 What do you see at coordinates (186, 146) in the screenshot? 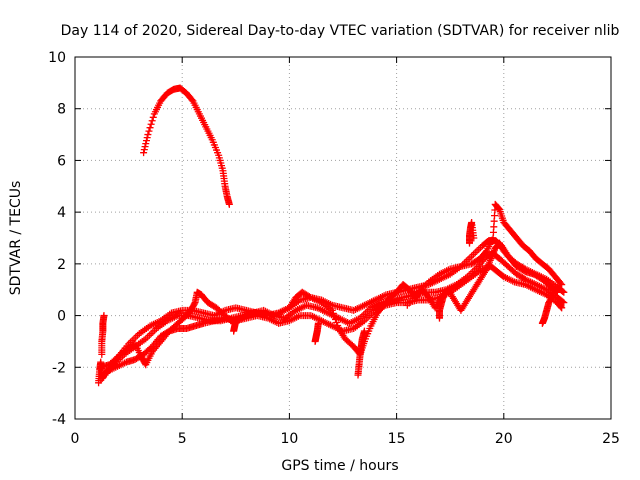
I see `series-arc-upper` at bounding box center [186, 146].